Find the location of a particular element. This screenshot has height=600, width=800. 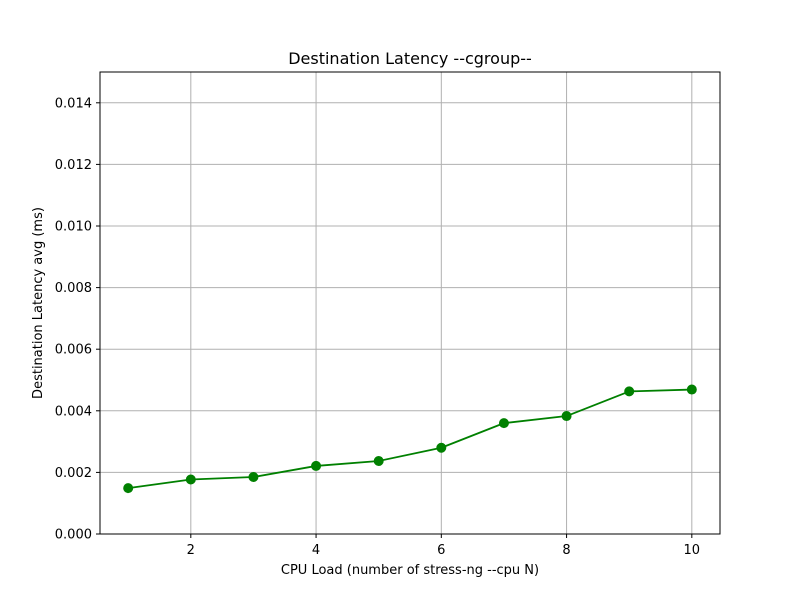

x-axis-label: CPU Load (number of stress-ng --cpu N) is located at coordinates (410, 570).